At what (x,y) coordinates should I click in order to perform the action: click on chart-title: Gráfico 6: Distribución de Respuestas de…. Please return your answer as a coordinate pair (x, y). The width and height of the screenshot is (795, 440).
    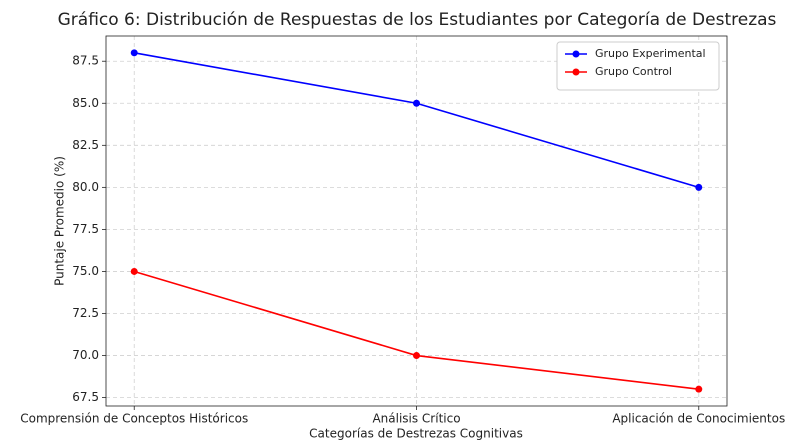
    Looking at the image, I should click on (417, 20).